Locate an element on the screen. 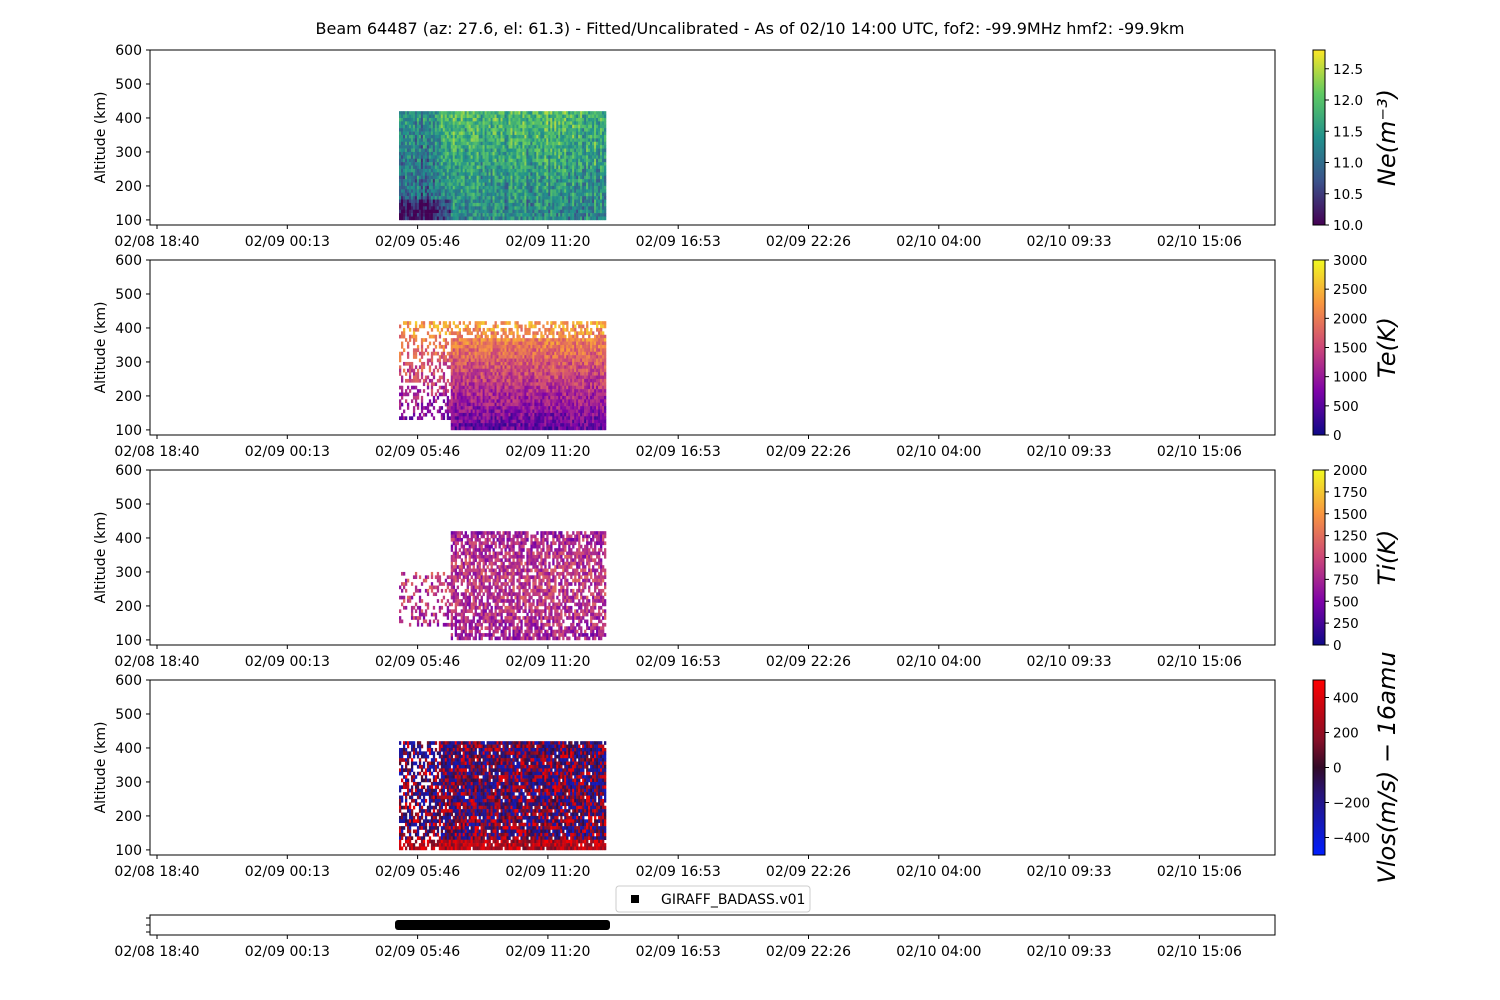  colorbar-tick-label: 10.0 is located at coordinates (1348, 226).